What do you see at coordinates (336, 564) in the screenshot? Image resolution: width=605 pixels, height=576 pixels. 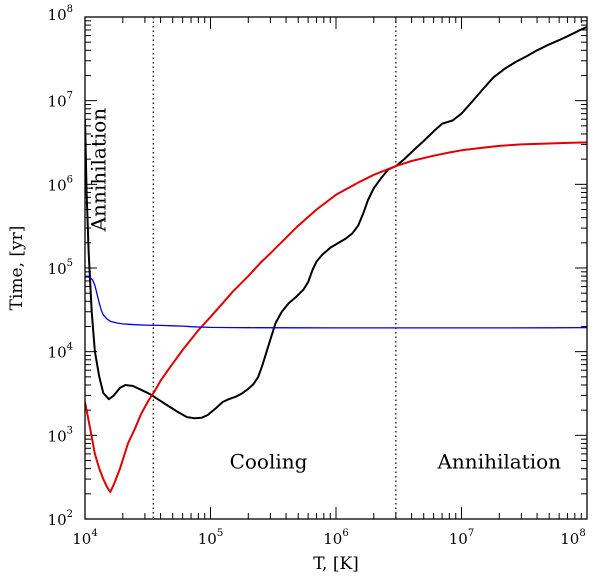 I see `x-axis-label: T, [K]` at bounding box center [336, 564].